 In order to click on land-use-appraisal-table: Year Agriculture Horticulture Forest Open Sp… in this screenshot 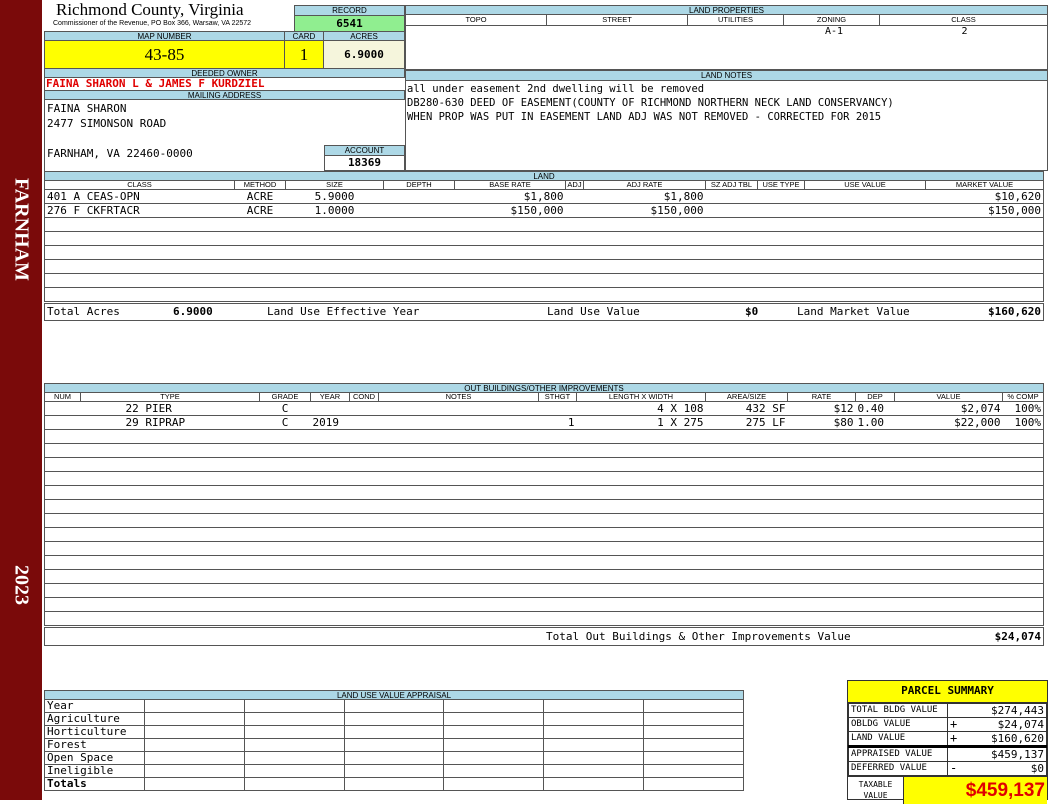, I will do `click(394, 745)`.